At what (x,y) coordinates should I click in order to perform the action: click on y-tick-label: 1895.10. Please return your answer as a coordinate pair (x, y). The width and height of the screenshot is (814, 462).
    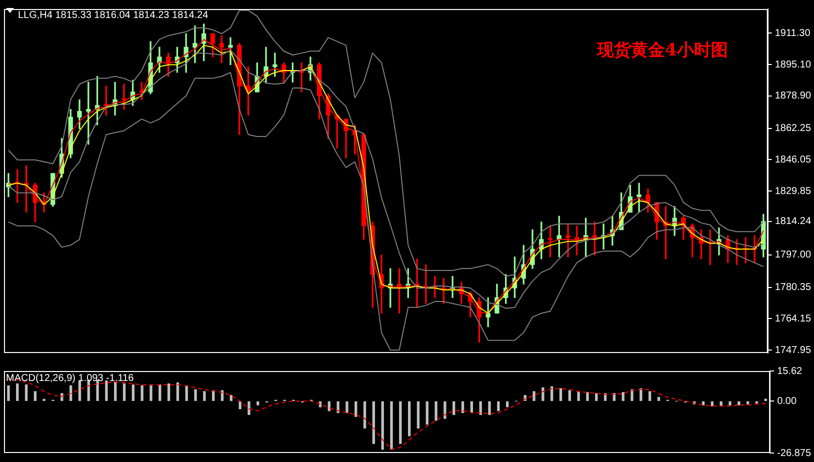
    Looking at the image, I should click on (793, 64).